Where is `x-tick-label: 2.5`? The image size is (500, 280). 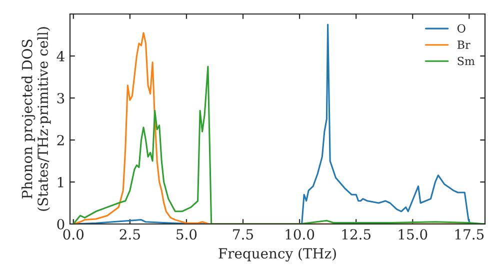
x-tick-label: 2.5 is located at coordinates (130, 234).